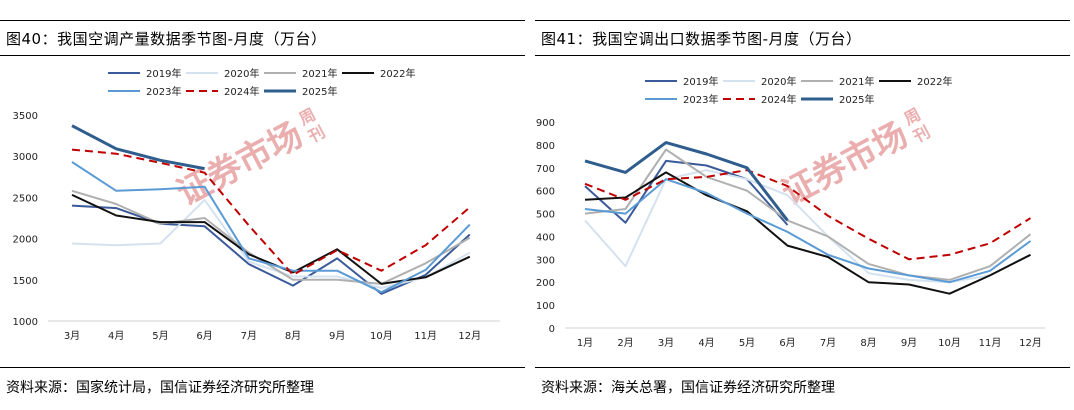 The width and height of the screenshot is (1074, 410). Describe the element at coordinates (25, 240) in the screenshot. I see `y-tick-label: 2000` at that location.